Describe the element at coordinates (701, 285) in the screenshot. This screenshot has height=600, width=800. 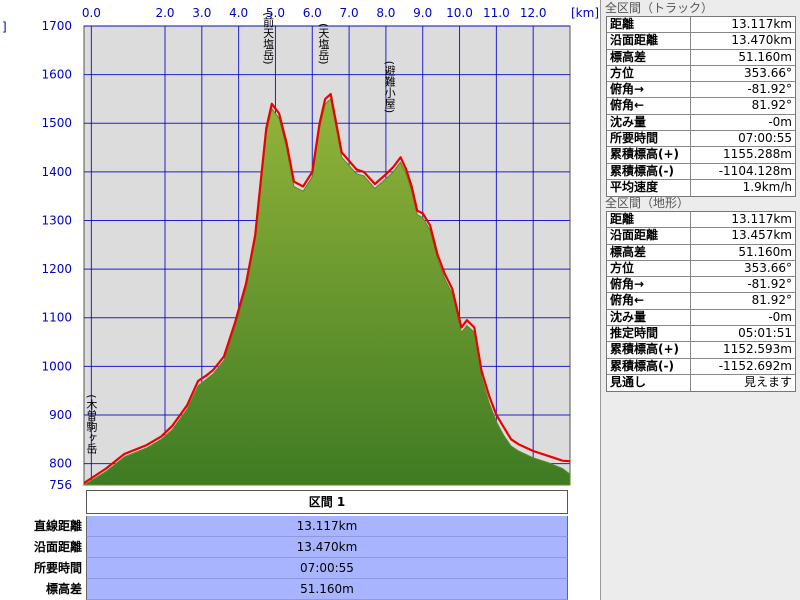
I see `stat-row: 俯角→ -81.92°` at that location.